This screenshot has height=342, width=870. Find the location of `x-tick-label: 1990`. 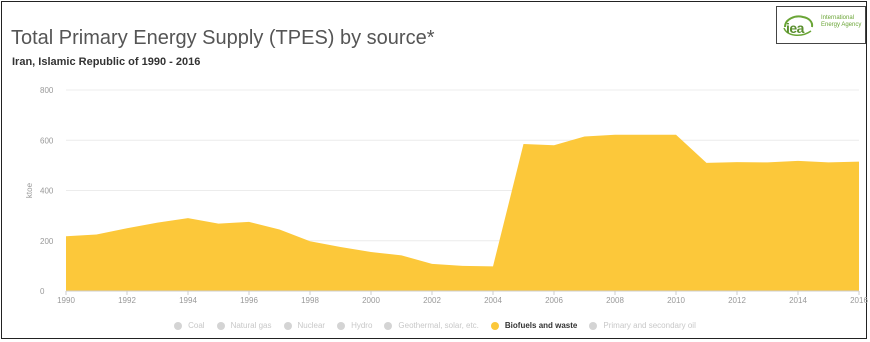

x-tick-label: 1990 is located at coordinates (66, 300).